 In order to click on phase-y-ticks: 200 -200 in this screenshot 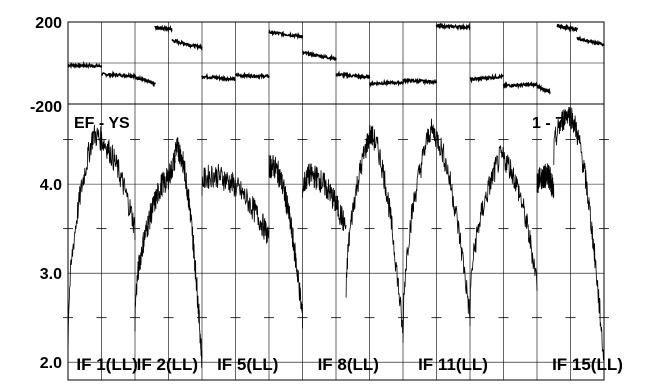, I will do `click(46, 65)`.